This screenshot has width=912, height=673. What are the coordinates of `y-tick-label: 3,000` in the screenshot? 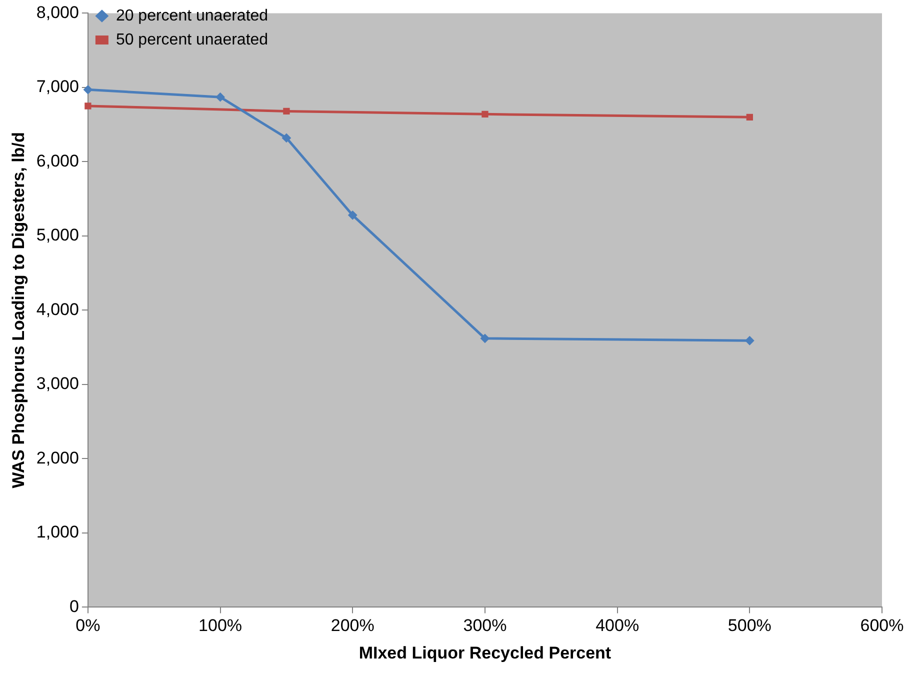 It's located at (57, 384).